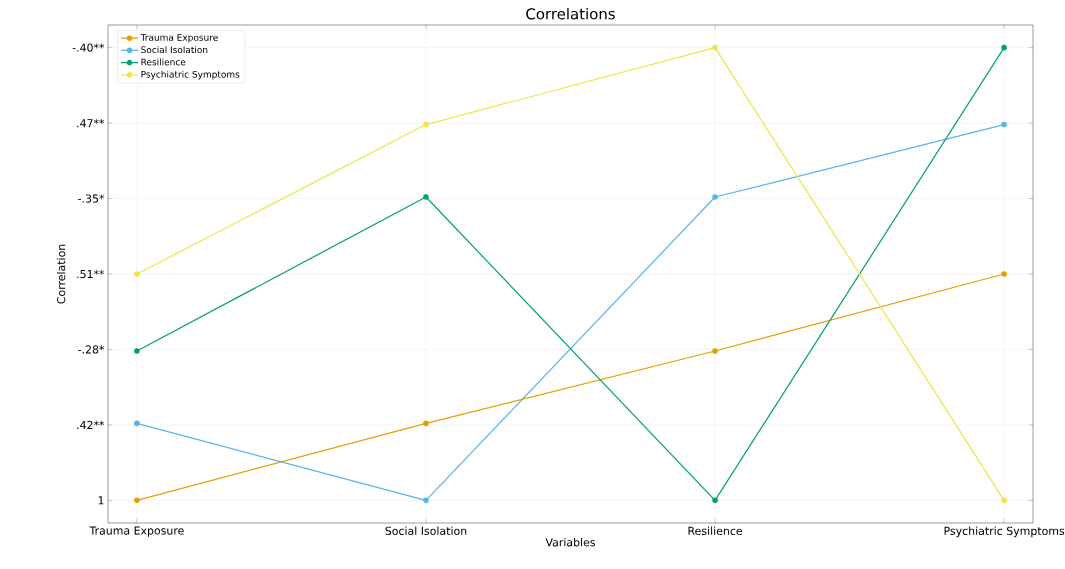  What do you see at coordinates (190, 75) in the screenshot?
I see `legend-label: Psychiatric Symptoms` at bounding box center [190, 75].